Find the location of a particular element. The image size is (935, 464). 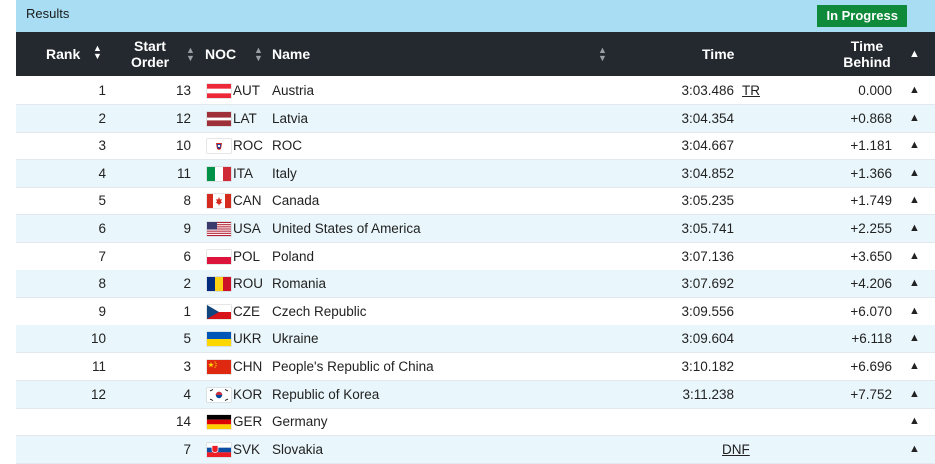

time-column-header: Time is located at coordinates (718, 54).